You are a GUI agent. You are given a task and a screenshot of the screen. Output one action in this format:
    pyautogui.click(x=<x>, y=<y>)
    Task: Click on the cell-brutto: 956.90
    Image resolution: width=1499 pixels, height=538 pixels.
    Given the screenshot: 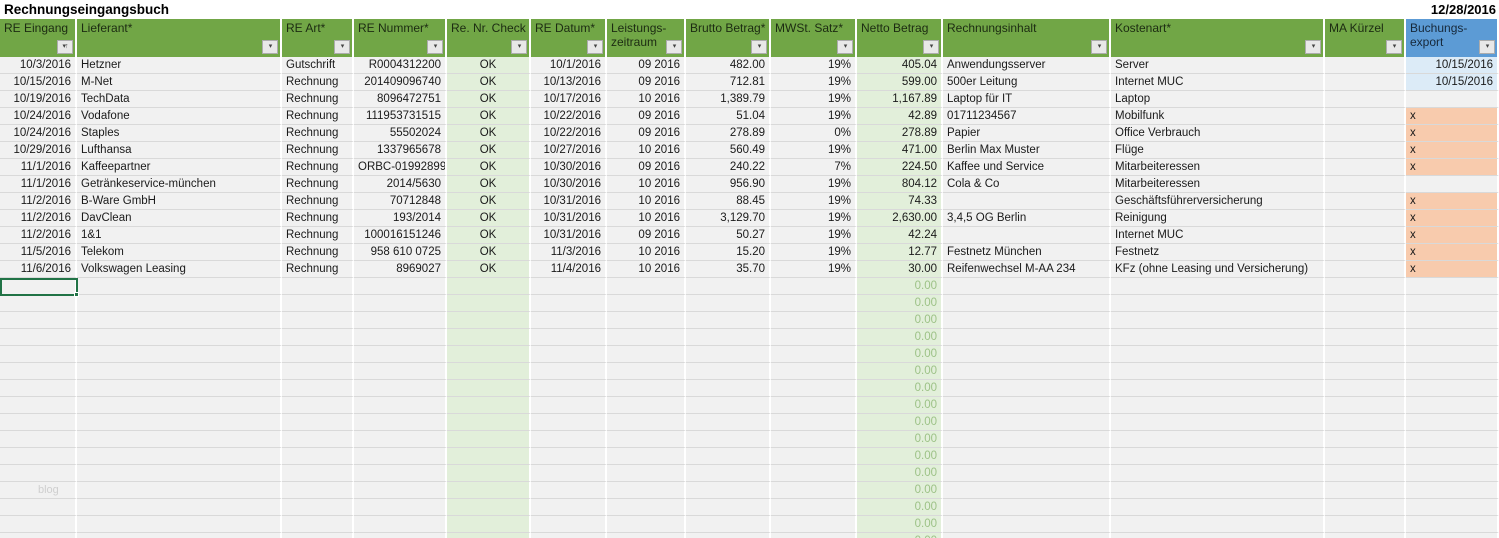 What is the action you would take?
    pyautogui.click(x=728, y=184)
    